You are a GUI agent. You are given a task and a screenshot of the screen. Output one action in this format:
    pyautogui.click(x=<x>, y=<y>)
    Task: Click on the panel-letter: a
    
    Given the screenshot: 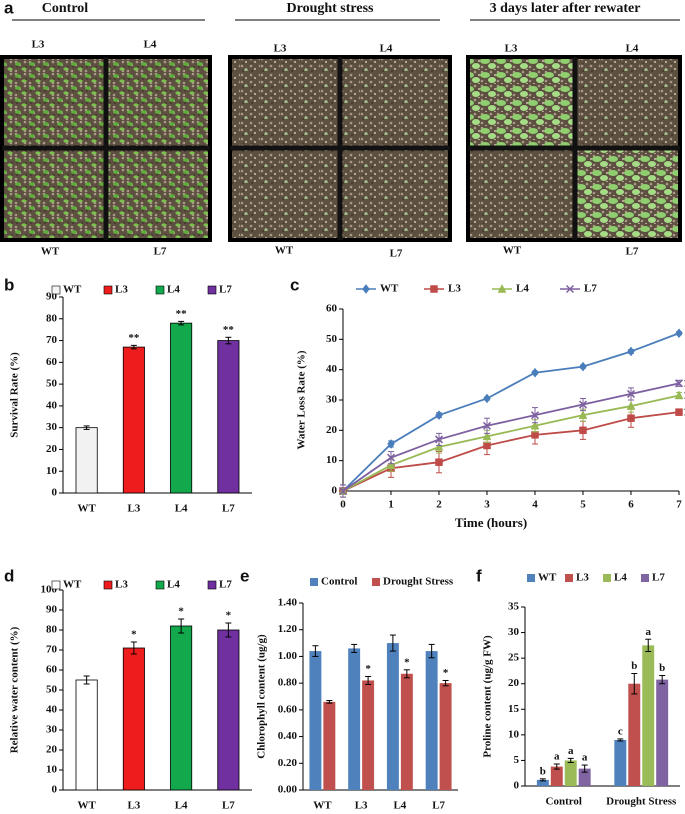 What is the action you would take?
    pyautogui.click(x=9, y=8)
    